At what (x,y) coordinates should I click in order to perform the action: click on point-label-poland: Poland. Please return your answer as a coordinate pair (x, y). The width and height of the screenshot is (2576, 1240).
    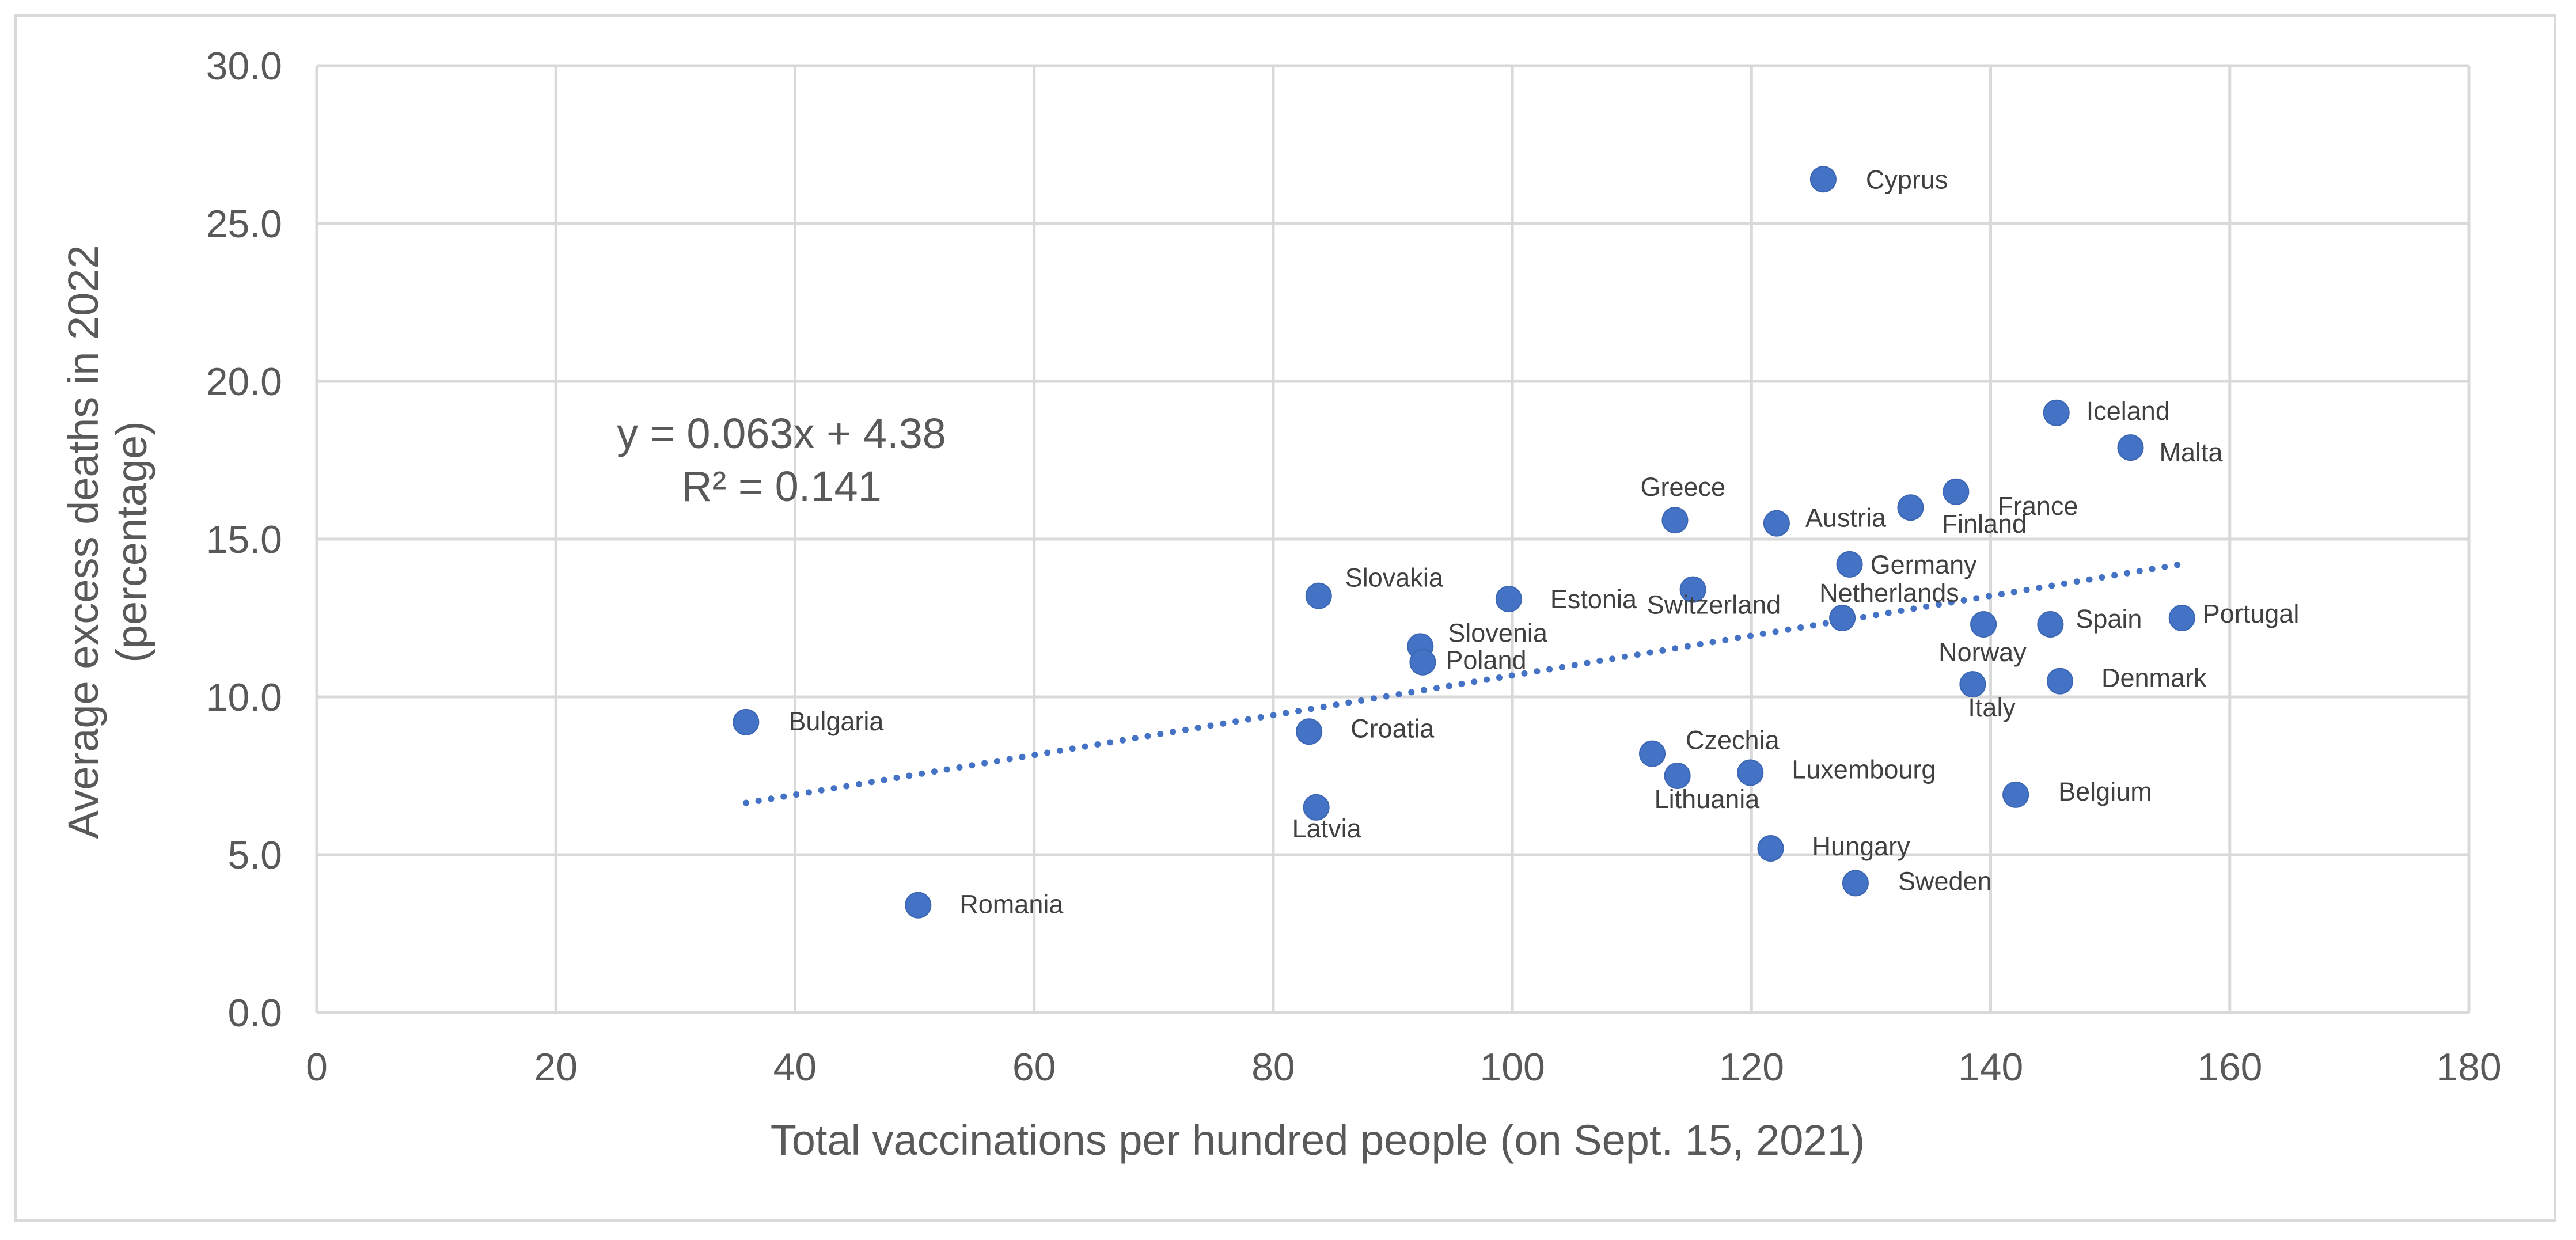
    Looking at the image, I should click on (1486, 660).